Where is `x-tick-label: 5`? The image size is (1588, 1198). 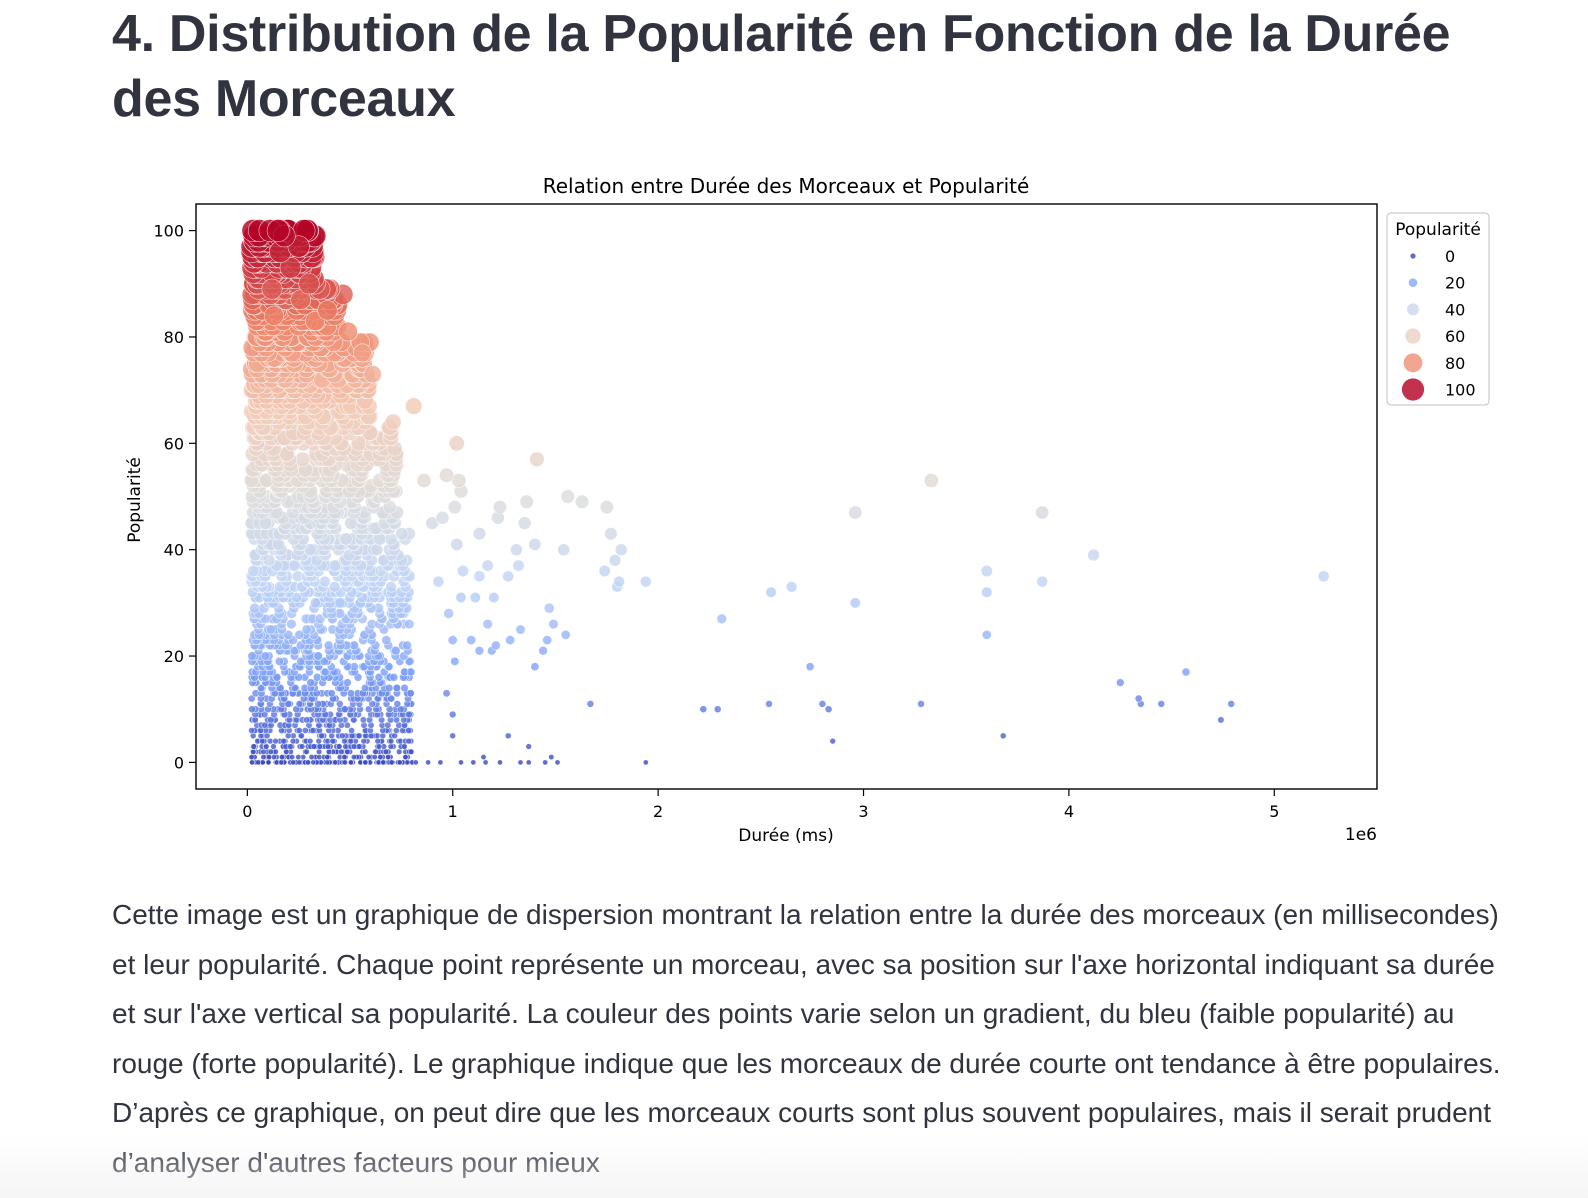
x-tick-label: 5 is located at coordinates (1274, 811).